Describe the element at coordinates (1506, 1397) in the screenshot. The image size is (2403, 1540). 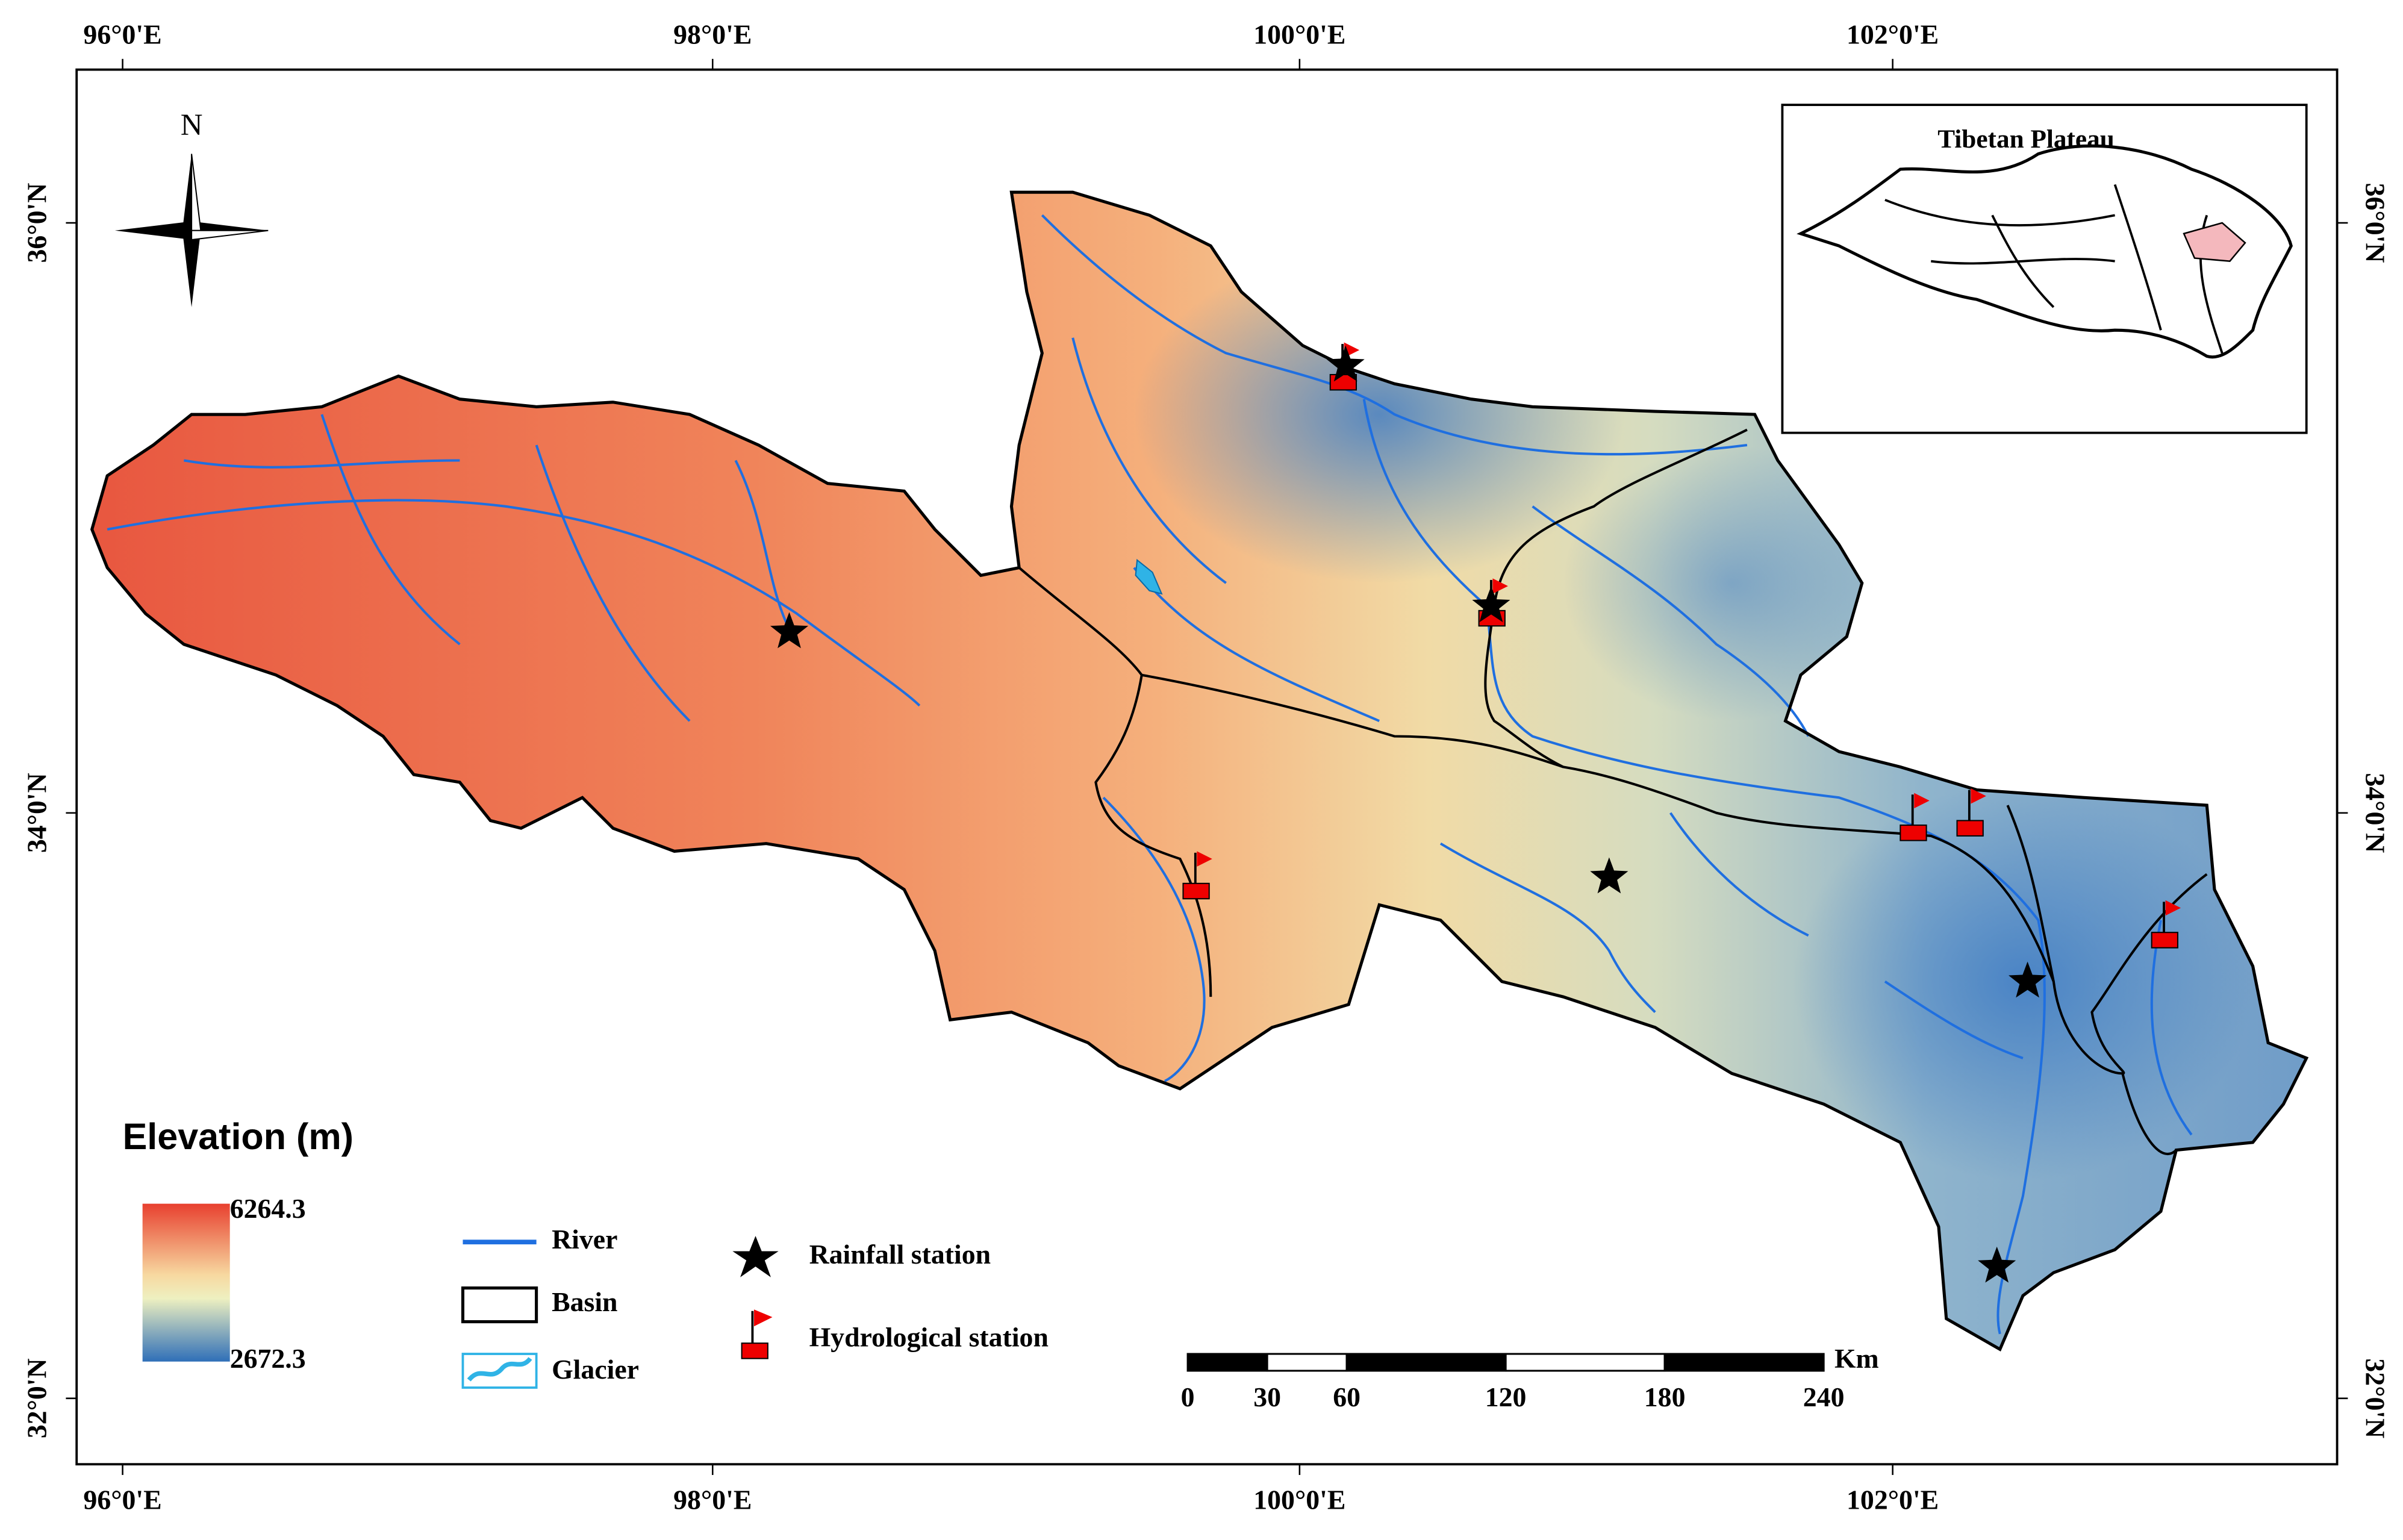
I see `scale-tick-label: 120` at that location.